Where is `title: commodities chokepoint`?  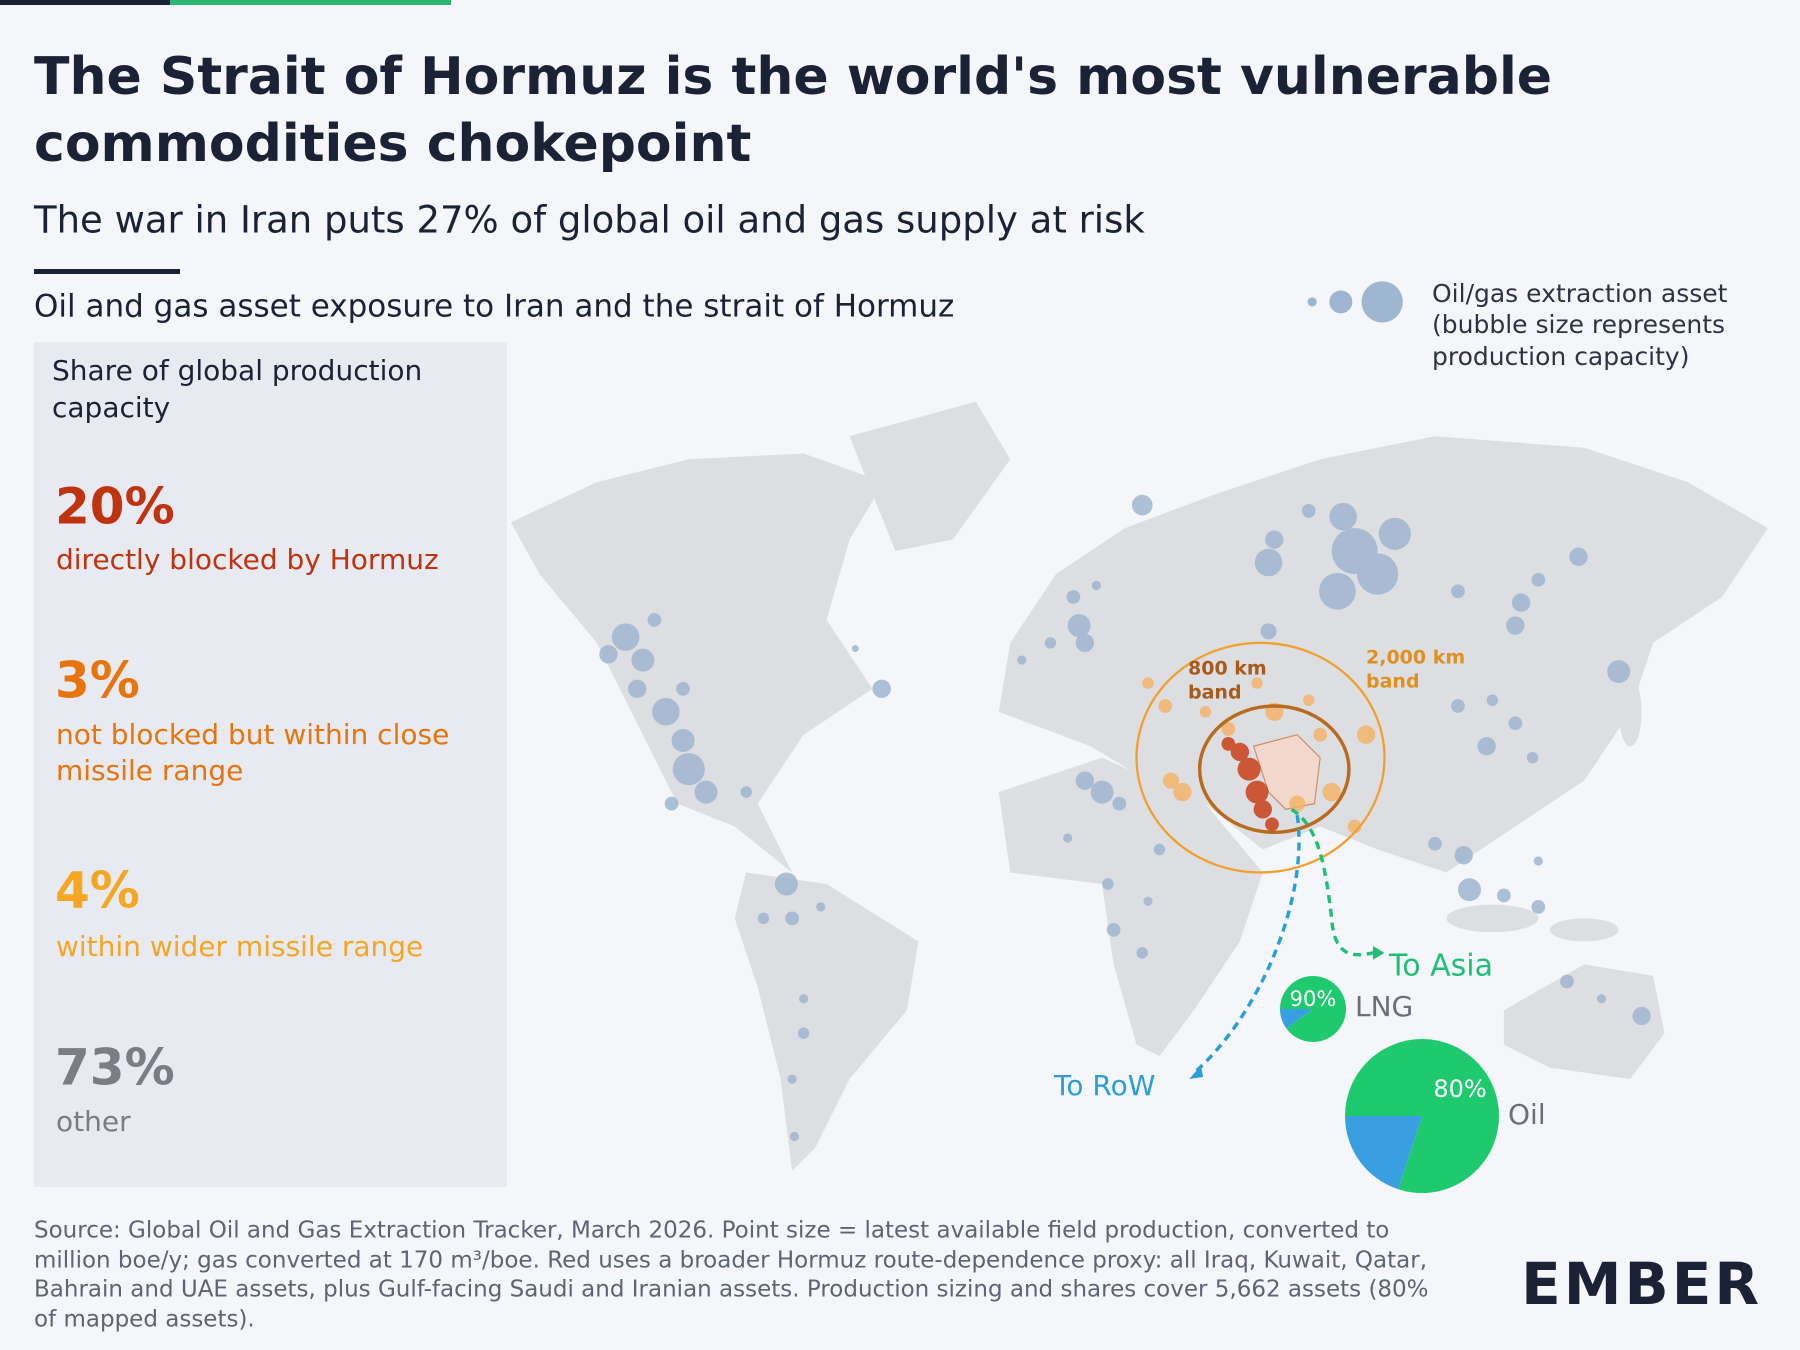
title: commodities chokepoint is located at coordinates (392, 144).